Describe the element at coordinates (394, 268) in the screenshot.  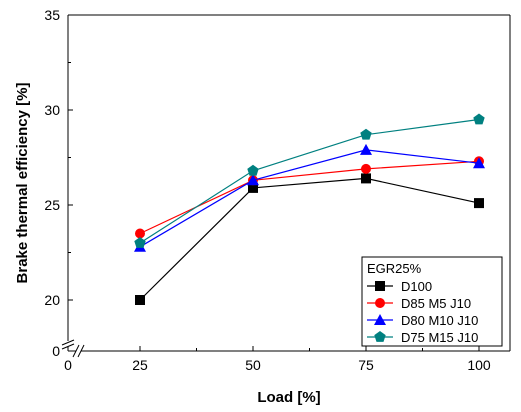
I see `legend-title: EGR25%` at that location.